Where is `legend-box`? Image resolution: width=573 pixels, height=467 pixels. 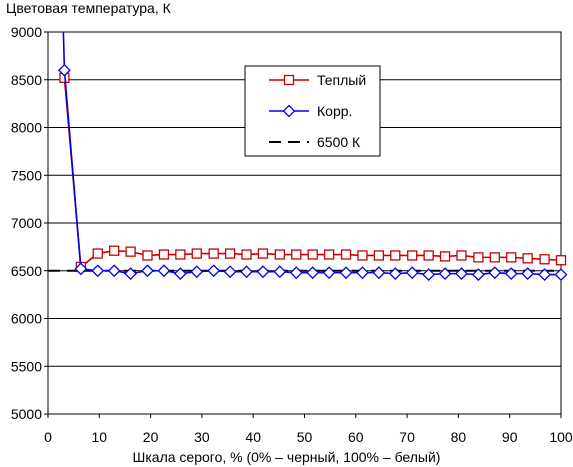
legend-box is located at coordinates (312, 111).